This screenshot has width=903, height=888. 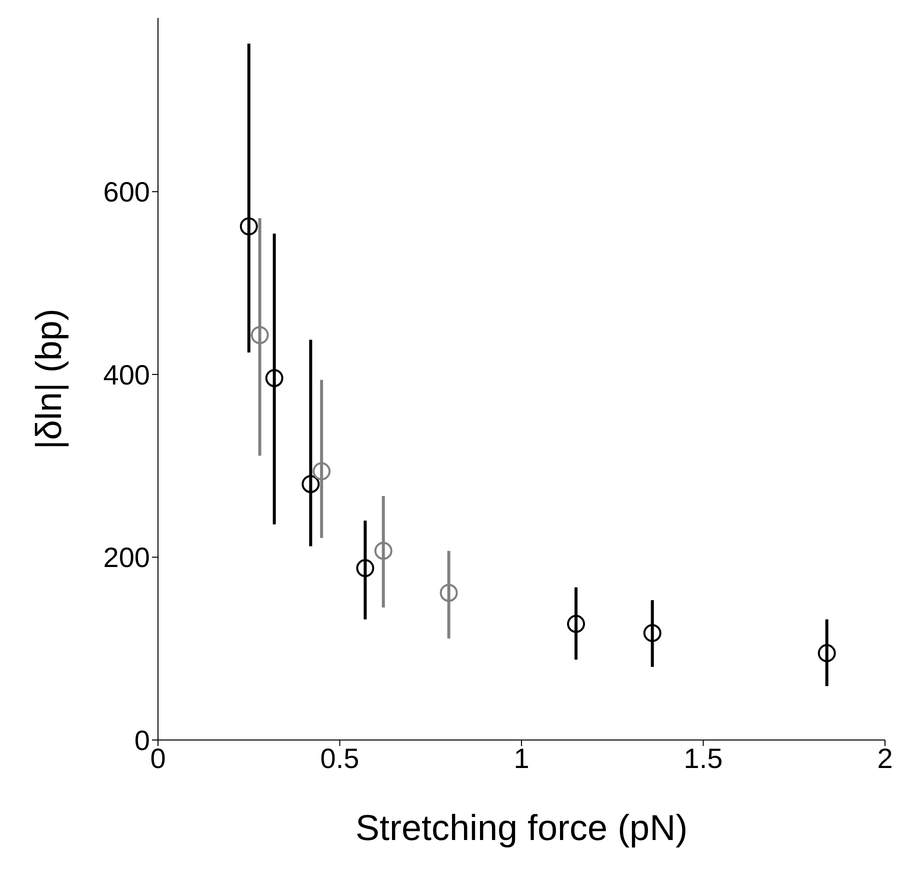 I want to click on y-axis-title: |δln| (bp), so click(x=48, y=379).